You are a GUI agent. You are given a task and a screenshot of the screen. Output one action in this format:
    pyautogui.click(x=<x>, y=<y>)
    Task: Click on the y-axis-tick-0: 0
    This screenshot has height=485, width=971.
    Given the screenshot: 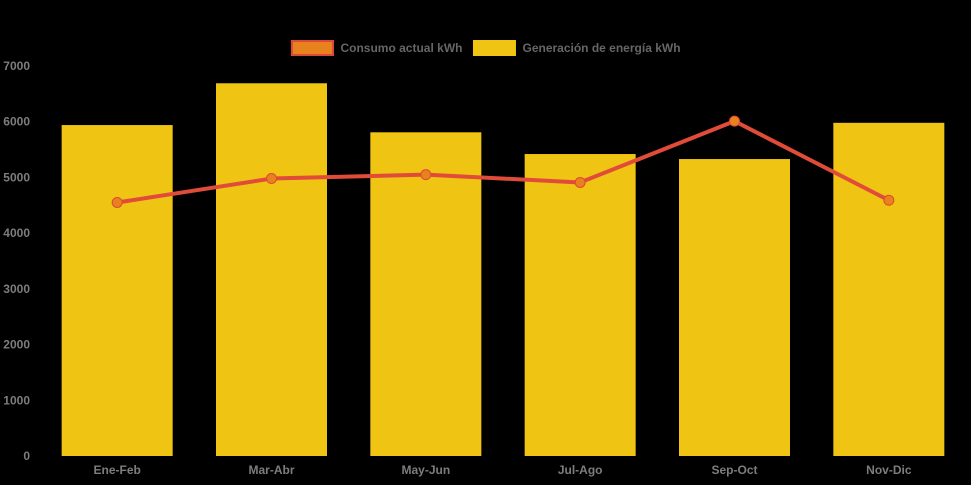 What is the action you would take?
    pyautogui.click(x=26, y=456)
    